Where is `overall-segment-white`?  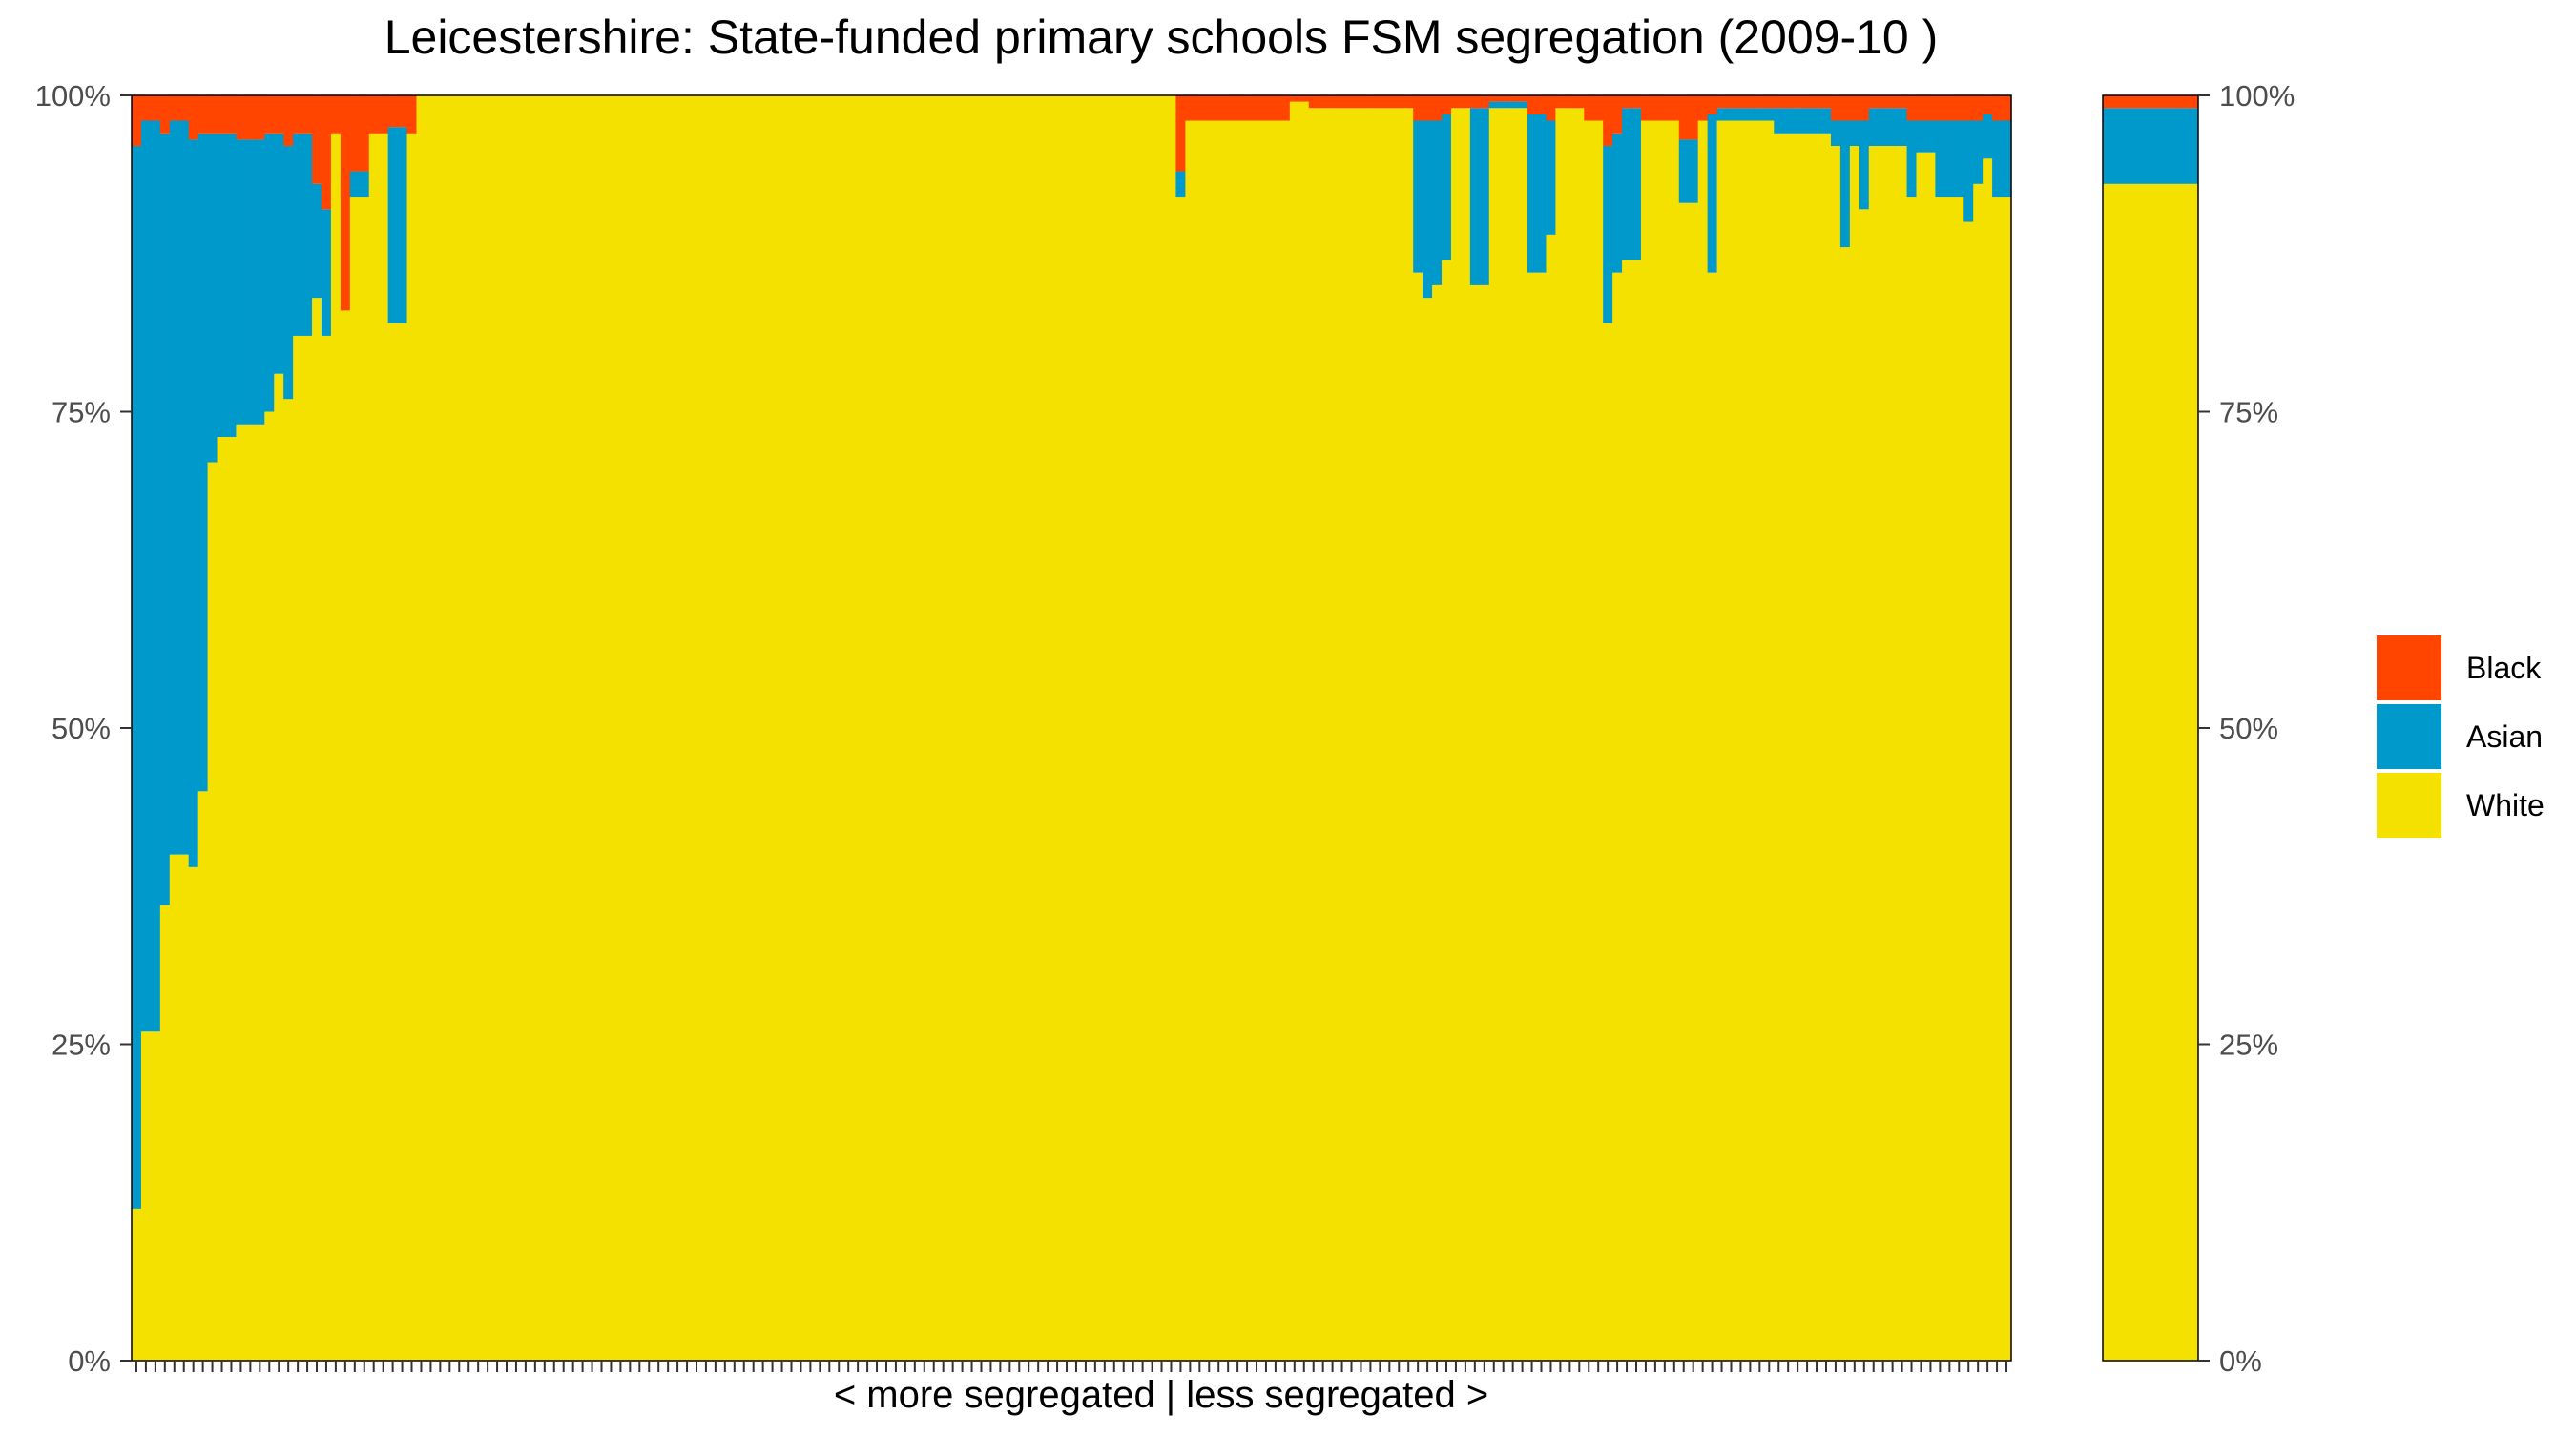 overall-segment-white is located at coordinates (2150, 772).